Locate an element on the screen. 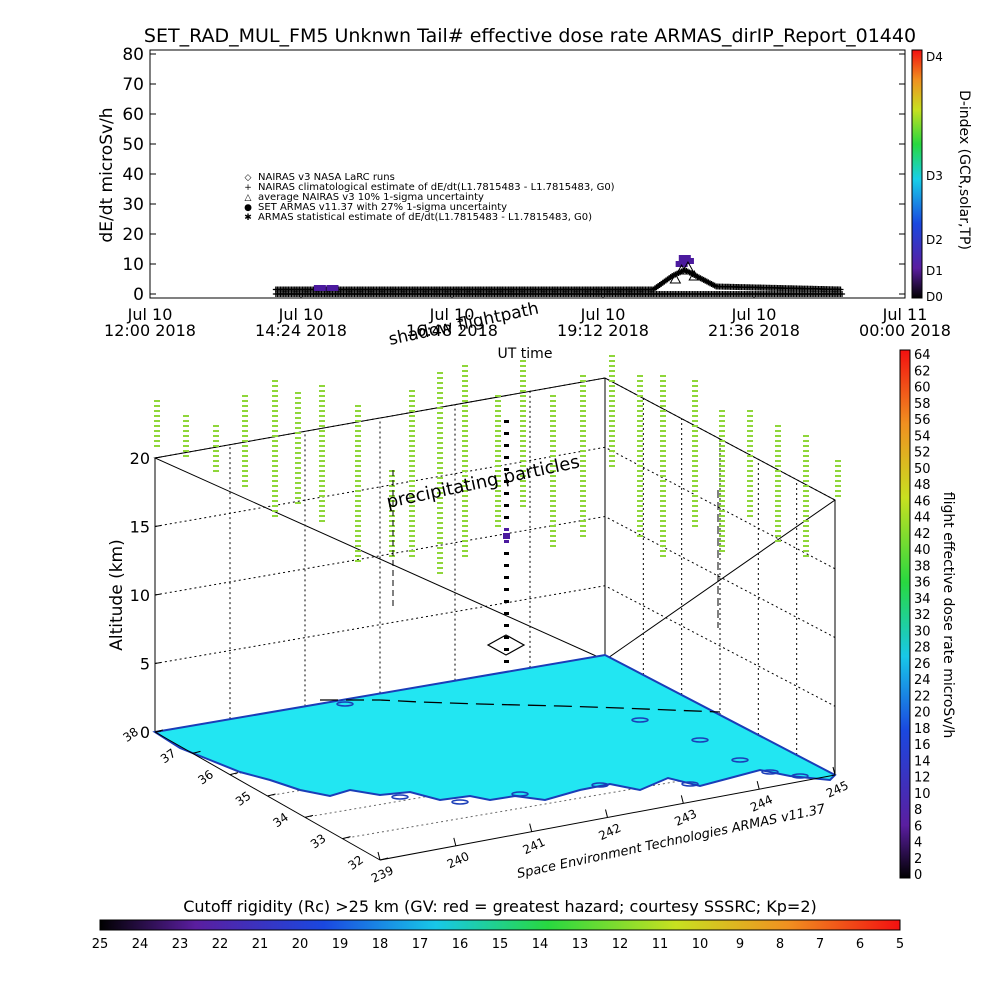 This screenshot has width=1000, height=1004. y-tick is located at coordinates (758, 785).